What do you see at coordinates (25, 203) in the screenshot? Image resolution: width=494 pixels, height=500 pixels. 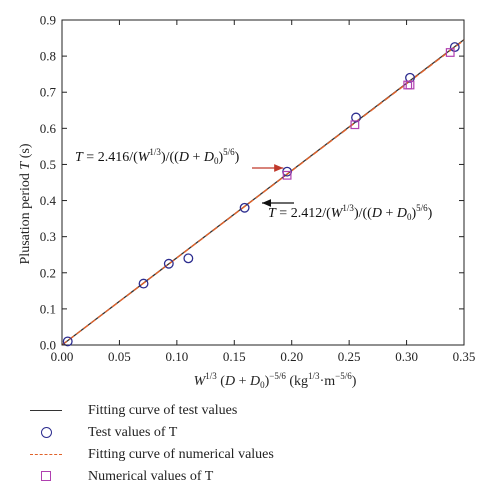 I see `y-axis-label: Plusation period T (s)` at bounding box center [25, 203].